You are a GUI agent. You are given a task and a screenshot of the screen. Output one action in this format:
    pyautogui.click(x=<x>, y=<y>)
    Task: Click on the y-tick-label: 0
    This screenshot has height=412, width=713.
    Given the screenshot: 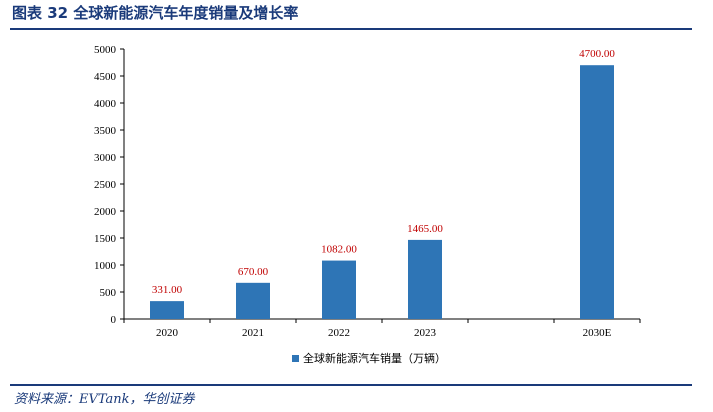 What is the action you would take?
    pyautogui.click(x=114, y=320)
    